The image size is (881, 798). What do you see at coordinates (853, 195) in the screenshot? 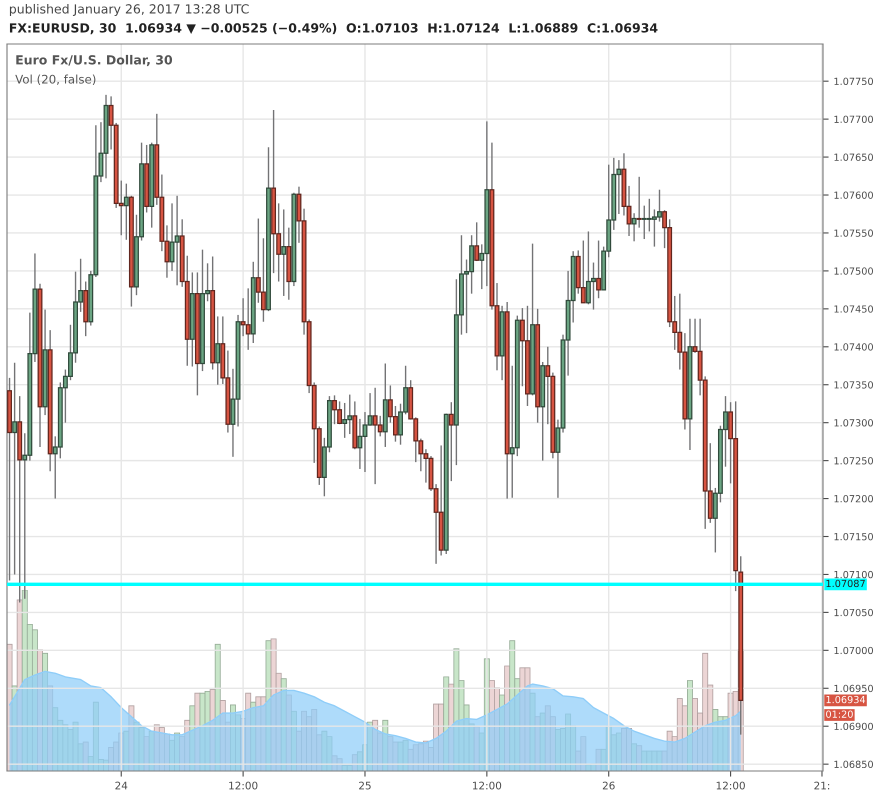
I see `y-tick-label: 1.07600` at bounding box center [853, 195].